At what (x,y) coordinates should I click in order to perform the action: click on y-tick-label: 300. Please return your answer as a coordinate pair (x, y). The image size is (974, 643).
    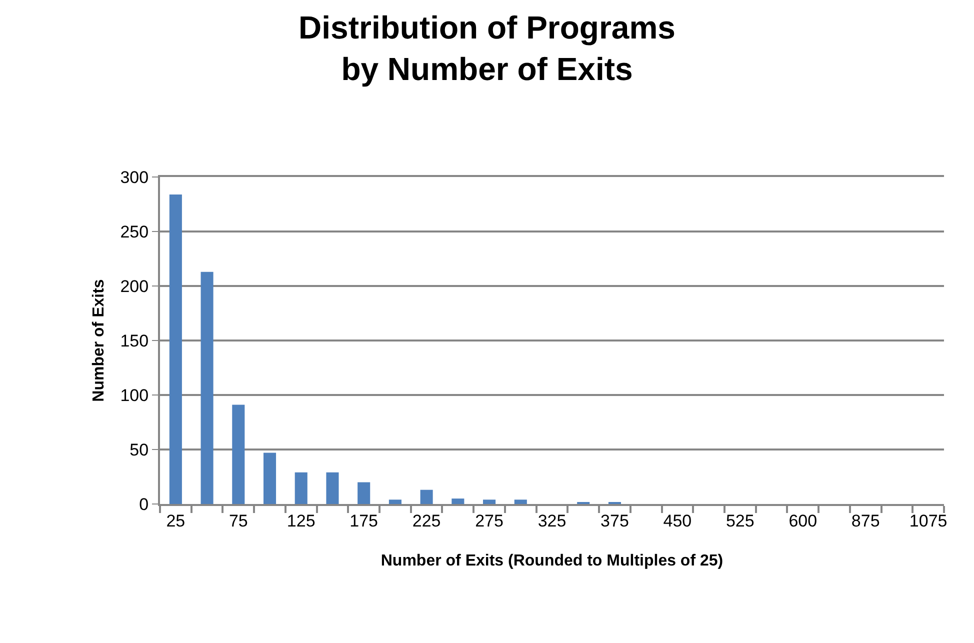
    Looking at the image, I should click on (134, 177).